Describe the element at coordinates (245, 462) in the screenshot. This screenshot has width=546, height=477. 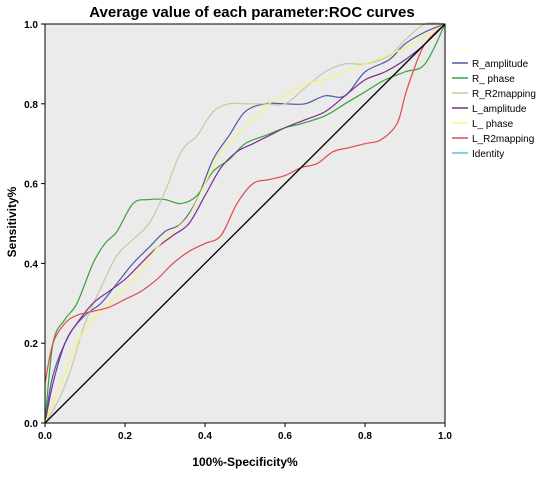
I see `x-axis-label: 100%-Specificity%` at that location.